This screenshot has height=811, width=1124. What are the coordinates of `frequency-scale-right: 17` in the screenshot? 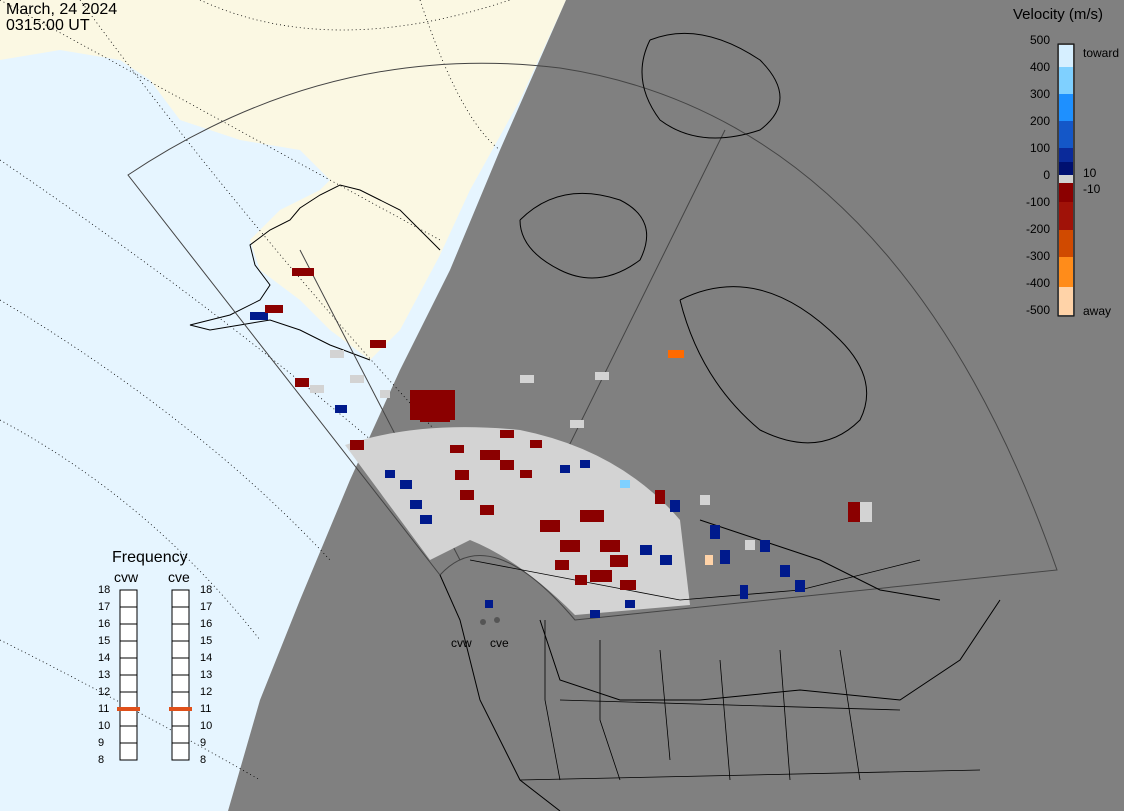 It's located at (206, 607).